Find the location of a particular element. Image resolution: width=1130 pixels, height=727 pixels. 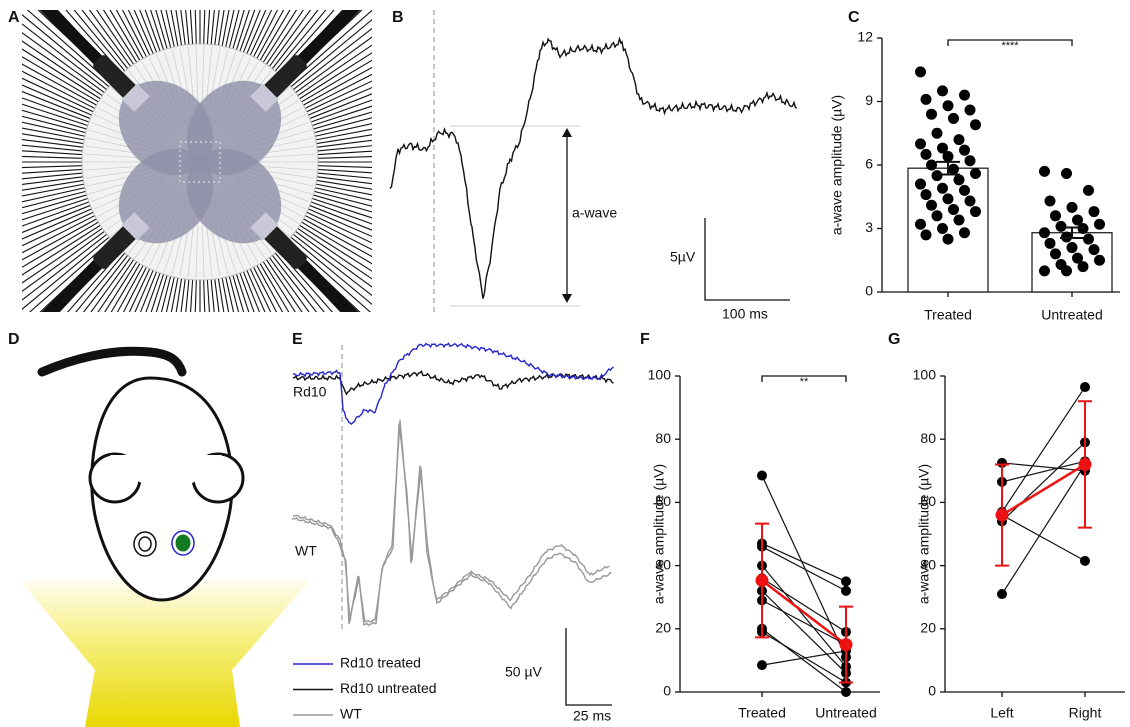

electrode is located at coordinates (115, 246).